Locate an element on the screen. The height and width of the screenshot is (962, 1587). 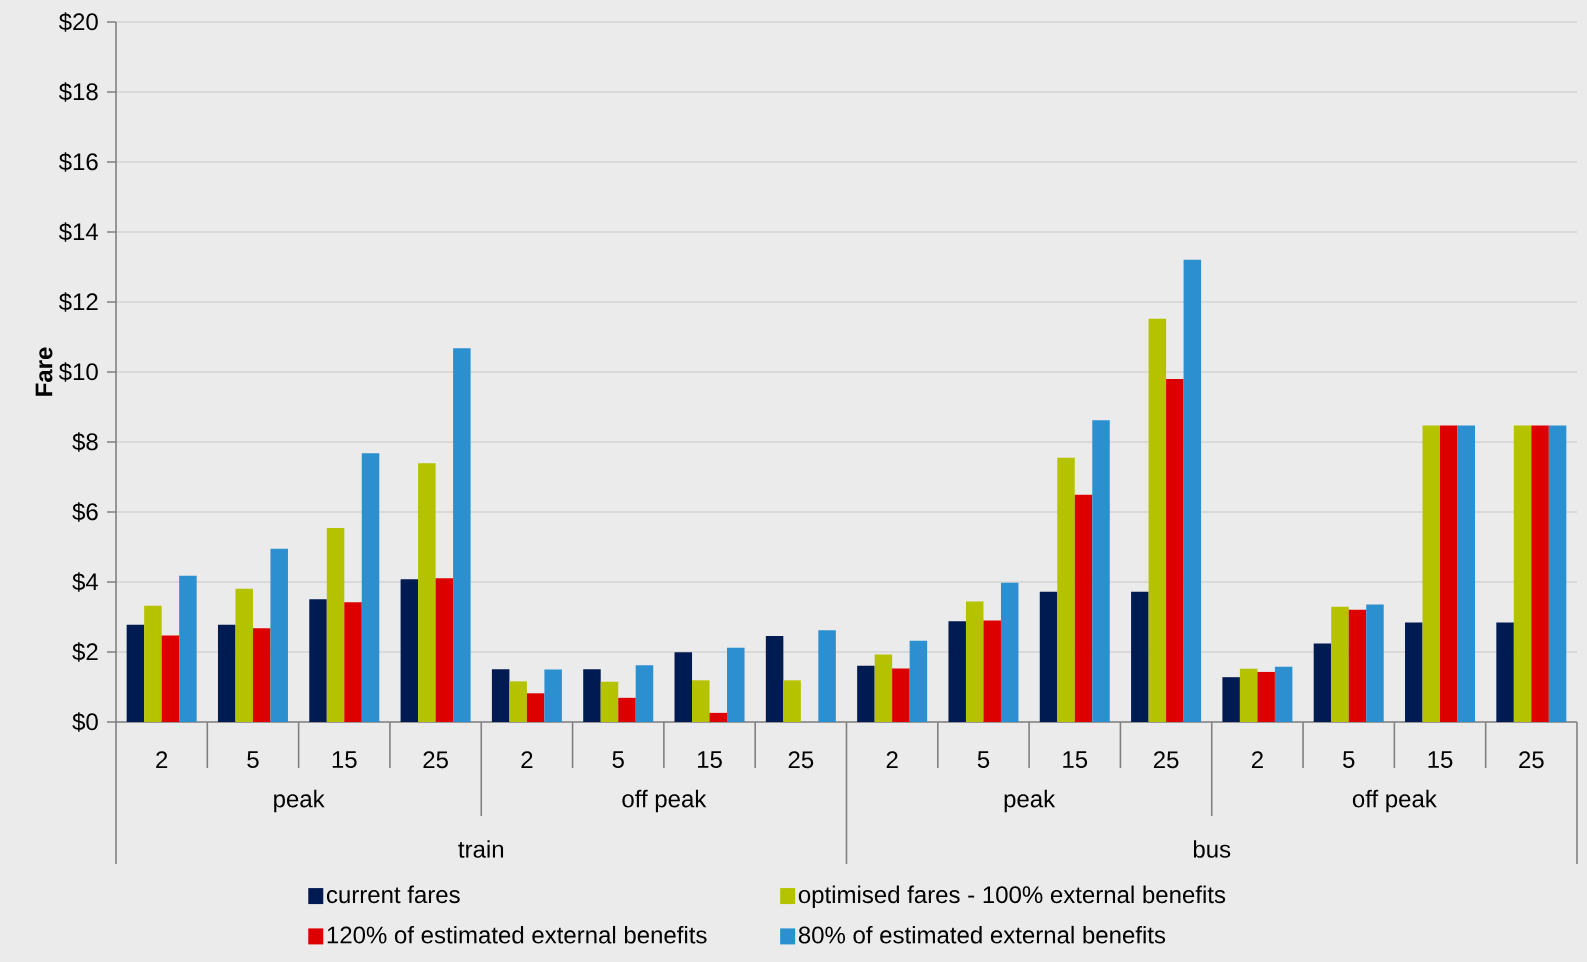
y-tick-label: $20 is located at coordinates (78, 22).